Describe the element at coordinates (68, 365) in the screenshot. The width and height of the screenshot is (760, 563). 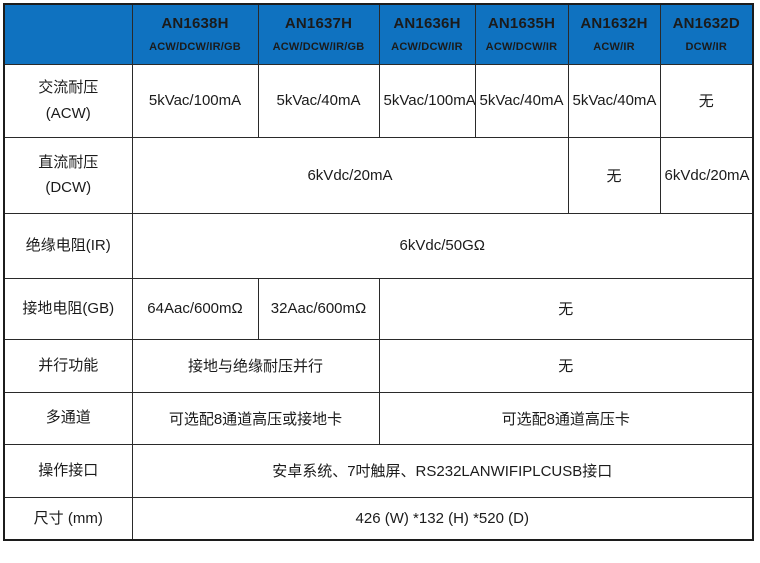
I see `row-parallel-label: 并行功能` at that location.